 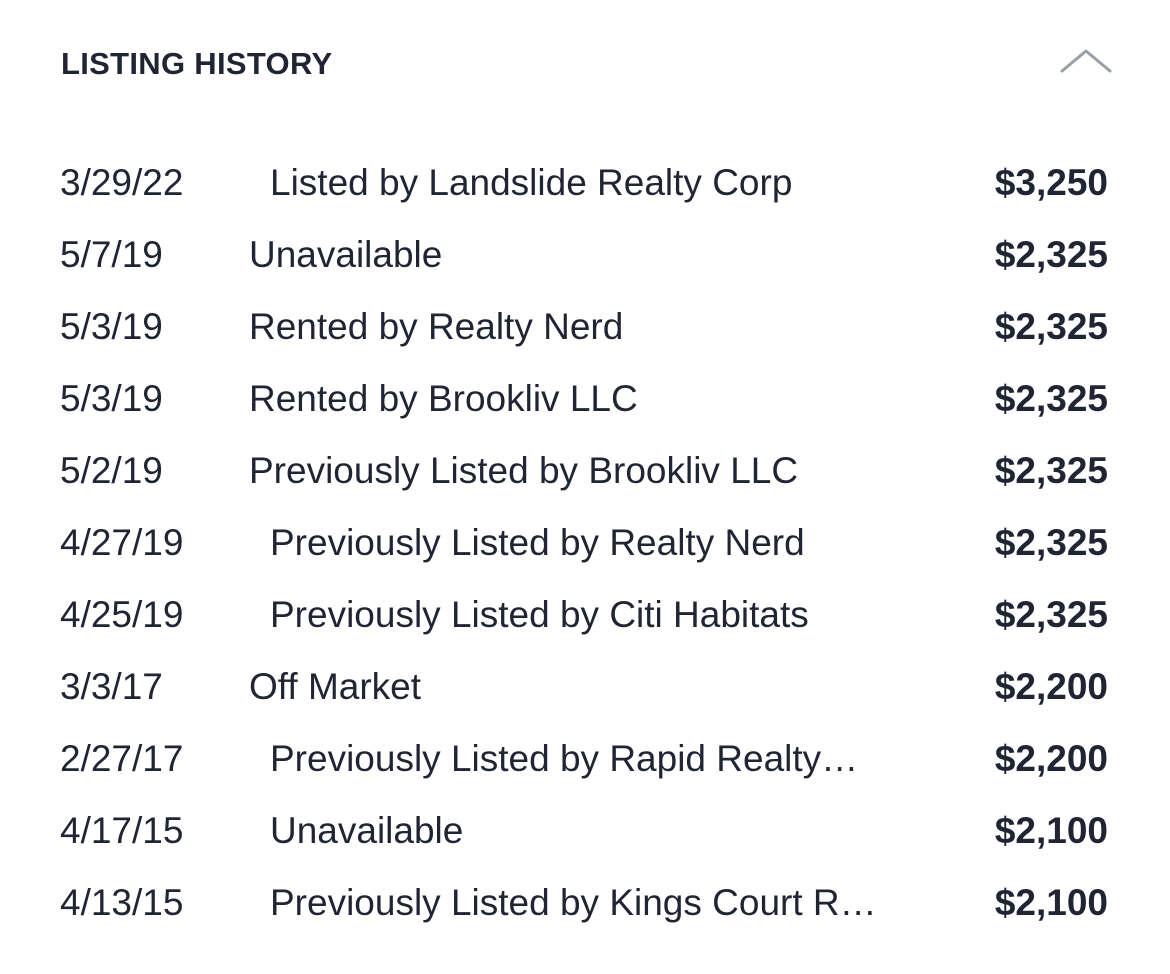 I want to click on row-event: Rented by Realty Nerd, so click(x=436, y=326).